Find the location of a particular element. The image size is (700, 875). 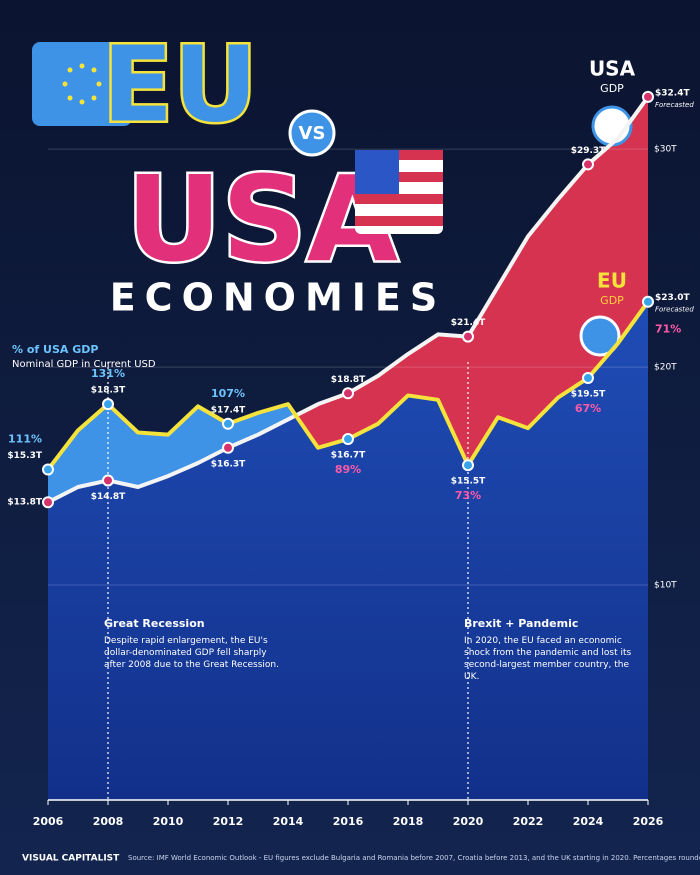

share-value: 89% is located at coordinates (348, 469).